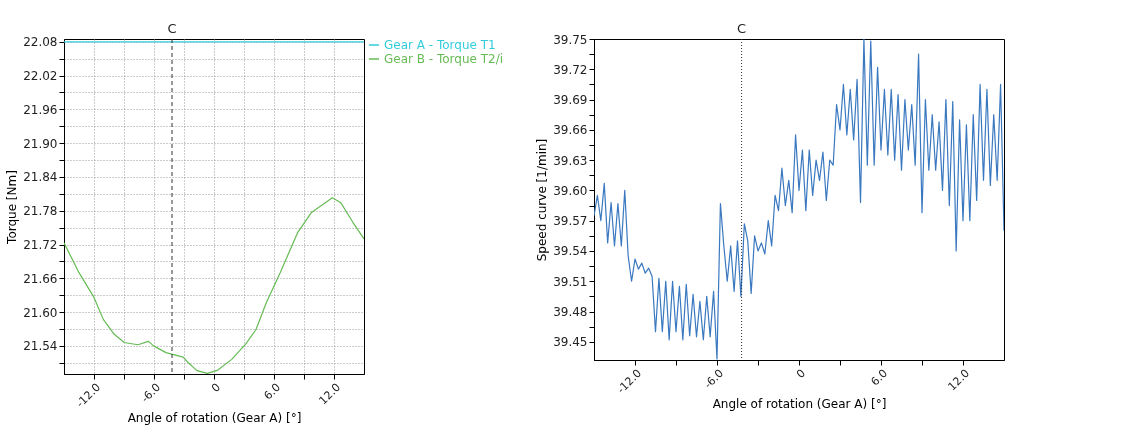 The height and width of the screenshot is (443, 1137). What do you see at coordinates (12, 207) in the screenshot?
I see `y-axis-title: Torque [Nm]` at bounding box center [12, 207].